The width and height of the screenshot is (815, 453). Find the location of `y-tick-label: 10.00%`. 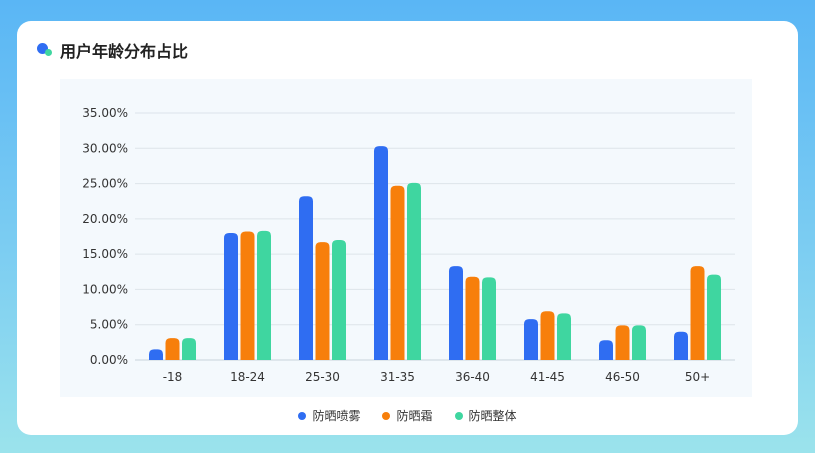

y-tick-label: 10.00% is located at coordinates (105, 289).